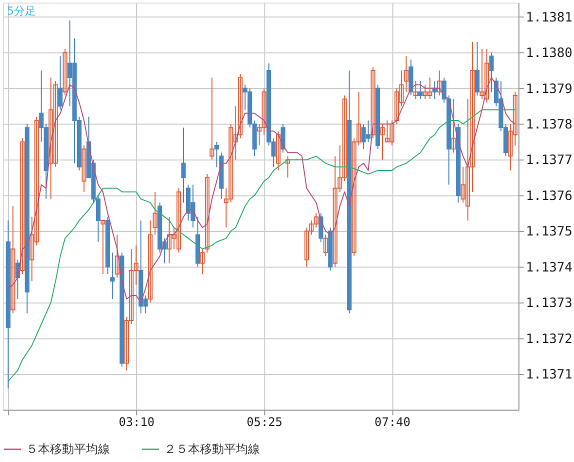 The image size is (574, 462). Describe the element at coordinates (549, 268) in the screenshot. I see `y-tick-label: 1.1374` at that location.